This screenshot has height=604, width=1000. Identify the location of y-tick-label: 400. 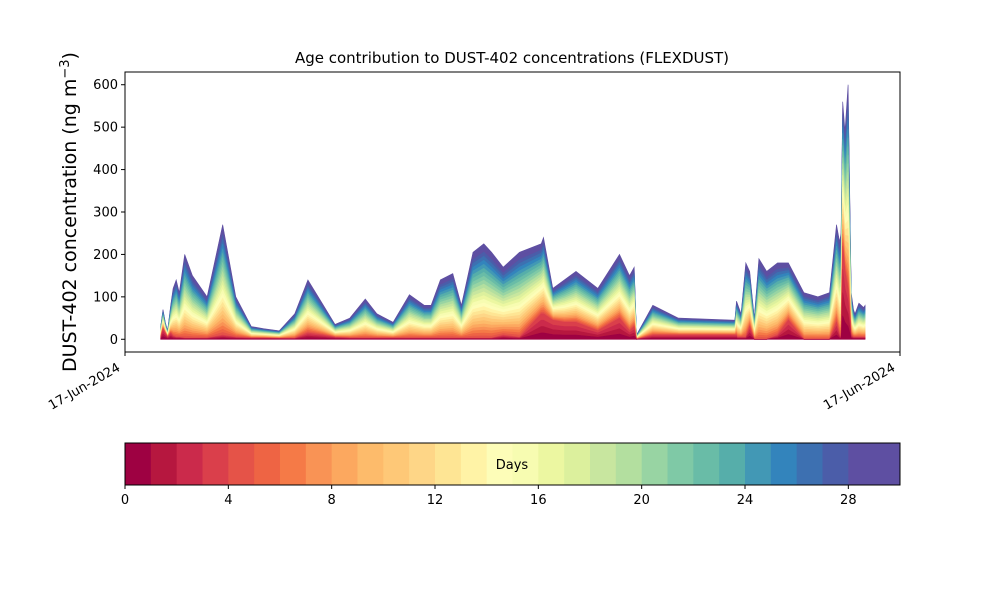
(105, 170).